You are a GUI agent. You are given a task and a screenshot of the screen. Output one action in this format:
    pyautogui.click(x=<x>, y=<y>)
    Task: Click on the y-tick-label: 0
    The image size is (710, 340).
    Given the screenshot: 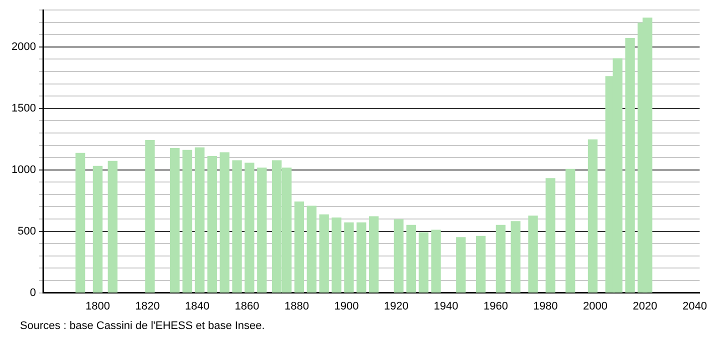 What is the action you would take?
    pyautogui.click(x=33, y=292)
    